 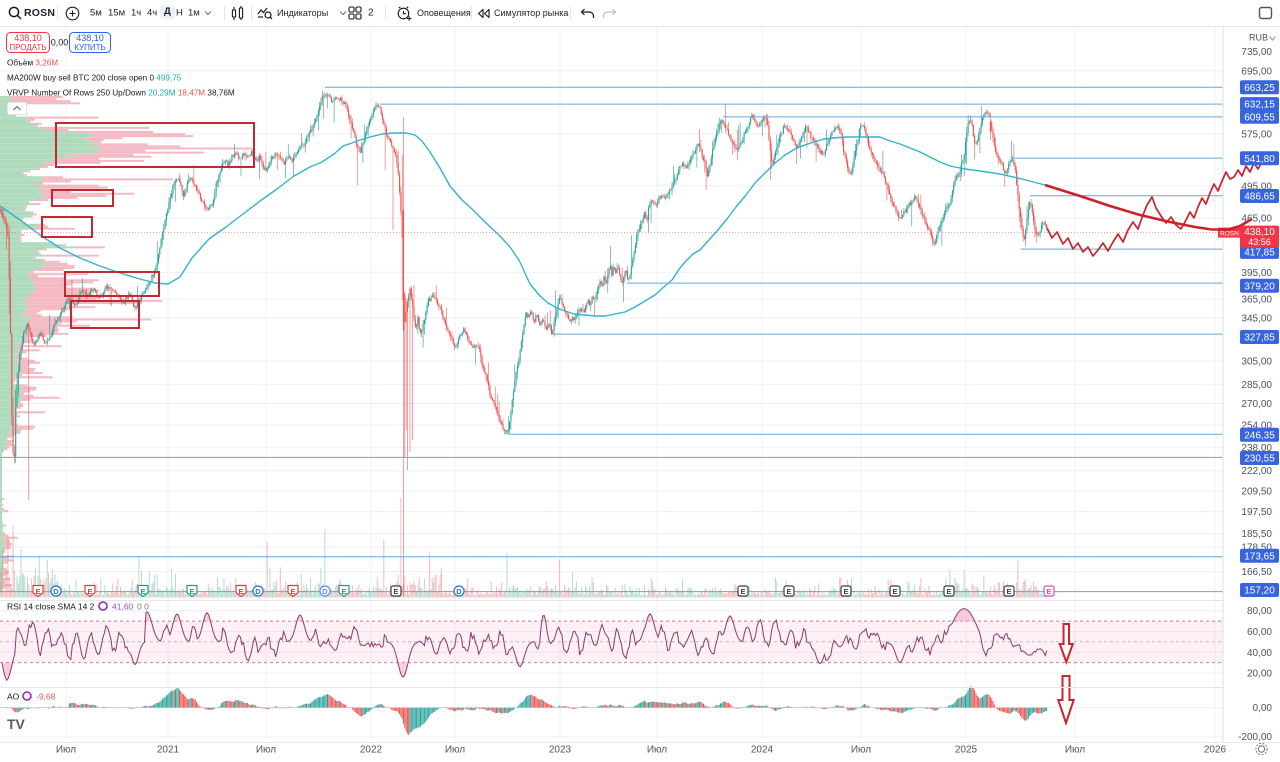 I want to click on svg-text: 185,50, so click(x=1256, y=534).